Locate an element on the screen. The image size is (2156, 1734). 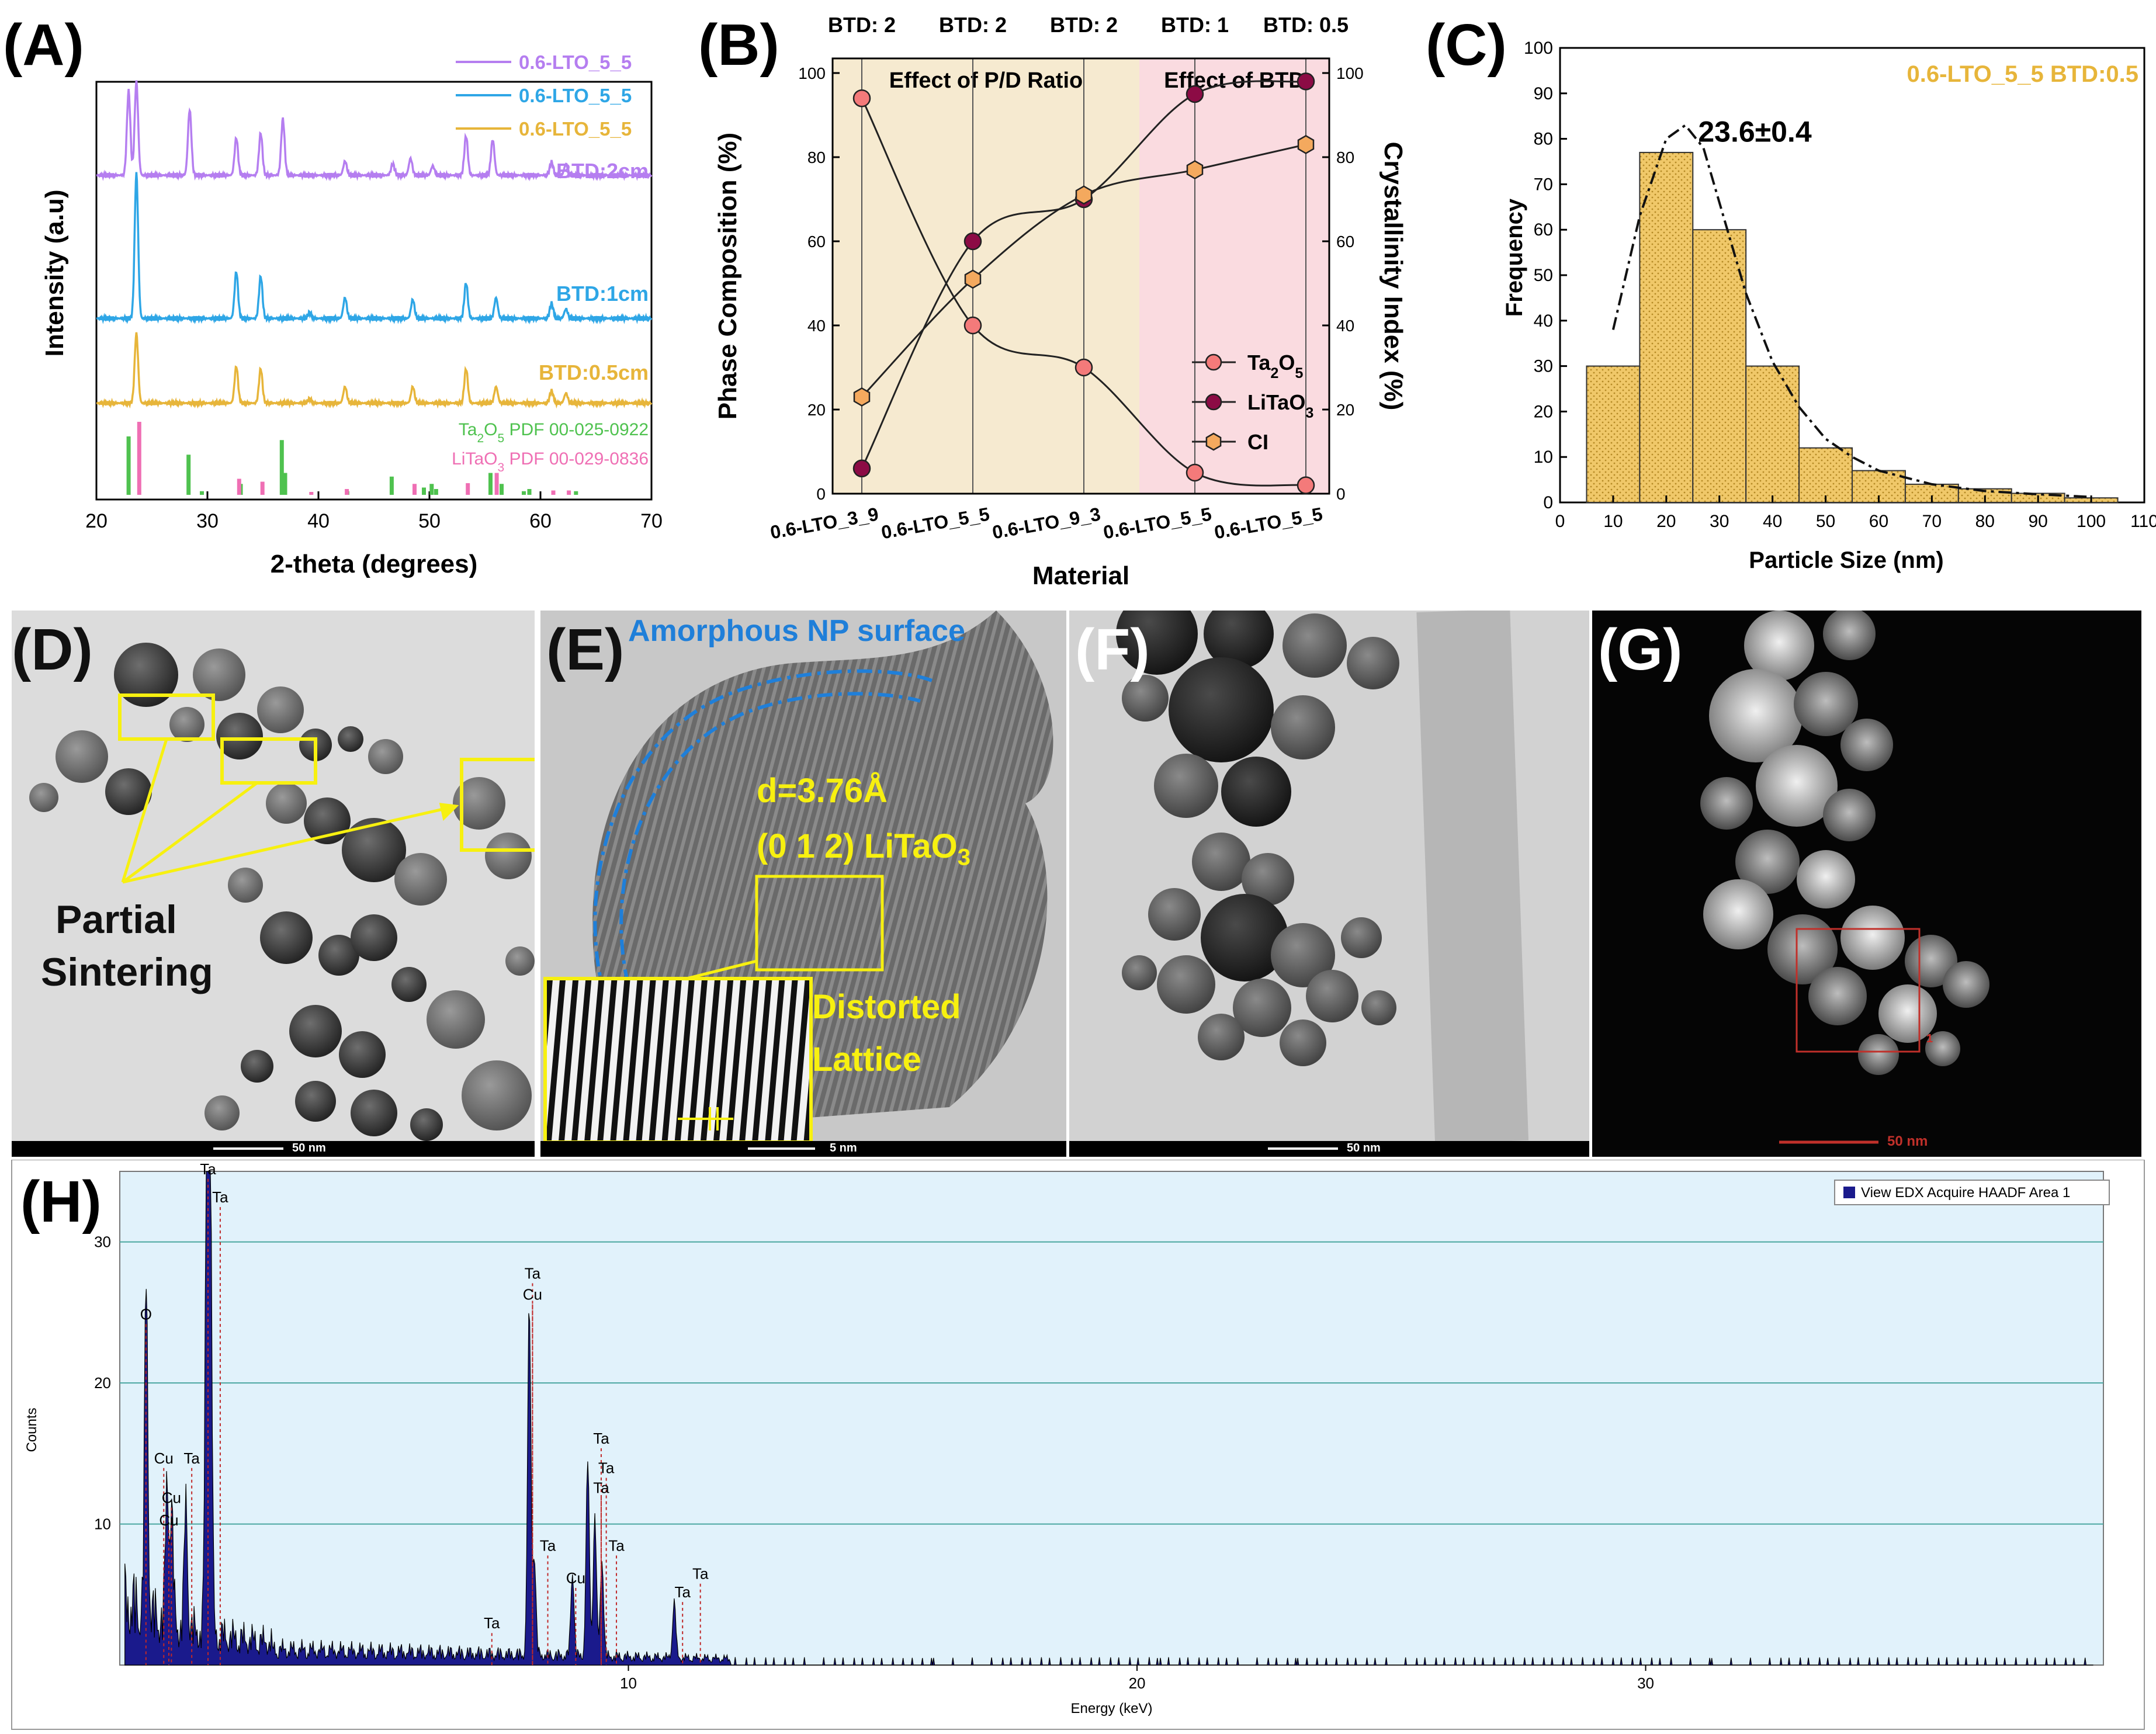
sintering-arrows is located at coordinates (290, 811).